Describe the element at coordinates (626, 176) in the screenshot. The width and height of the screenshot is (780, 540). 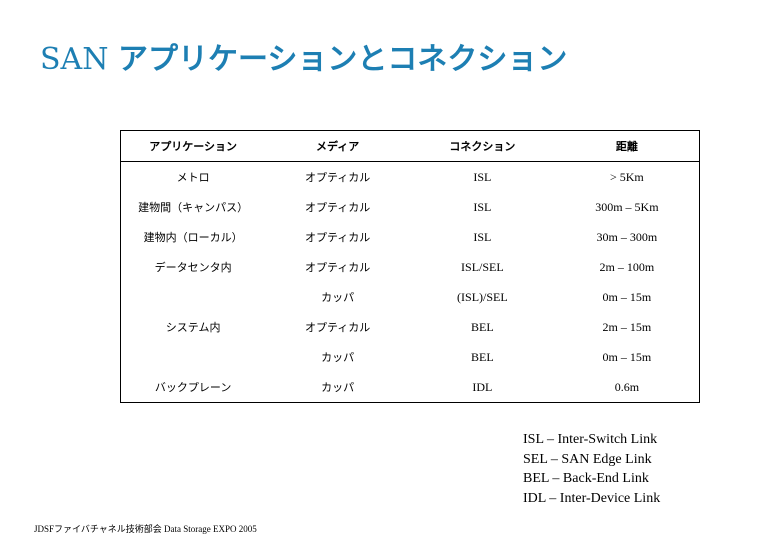
I see `cell-distance: > 5Km` at that location.